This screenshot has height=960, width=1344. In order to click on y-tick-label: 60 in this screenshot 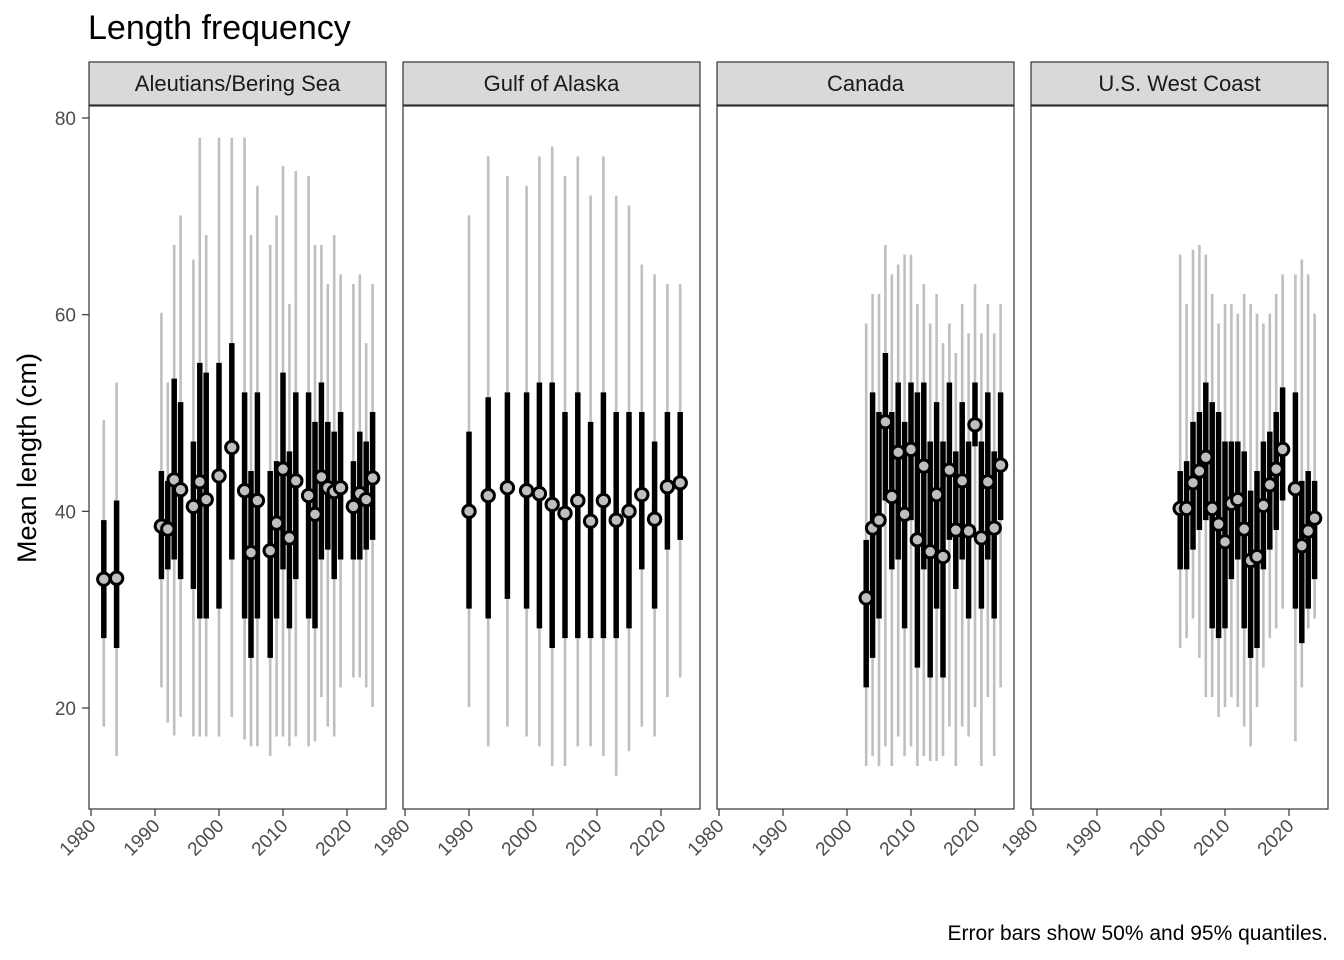, I will do `click(65, 316)`.